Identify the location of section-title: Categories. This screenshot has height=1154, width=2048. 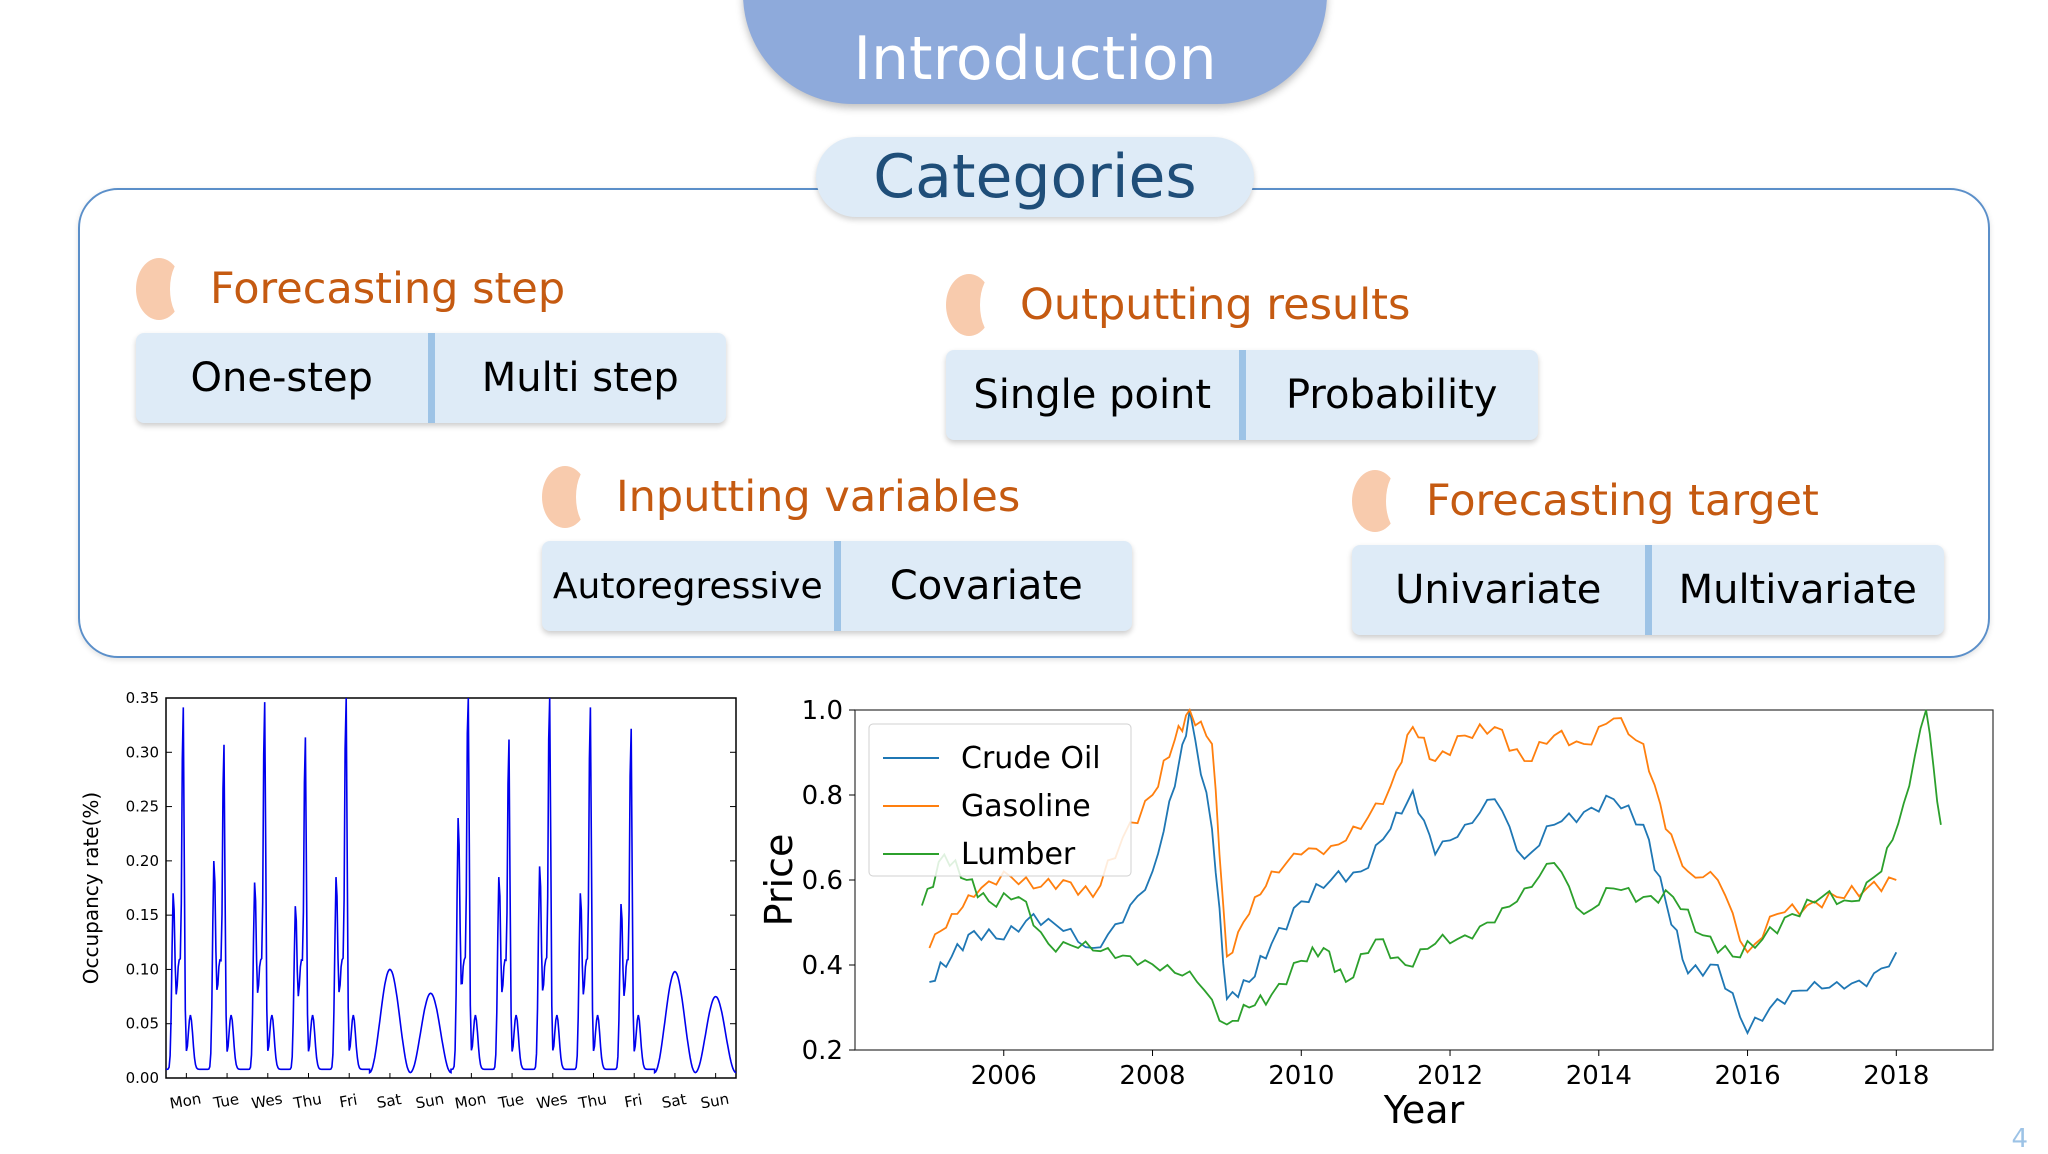
(1035, 177).